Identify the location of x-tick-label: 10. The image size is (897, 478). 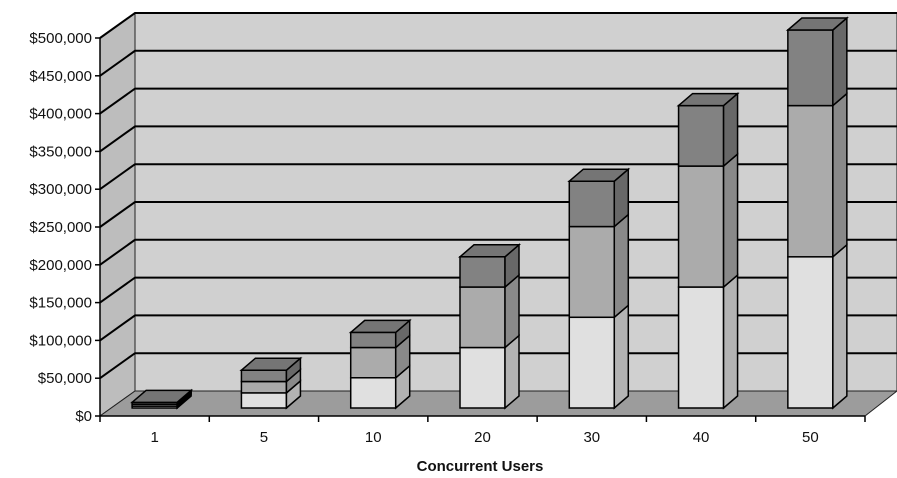
(373, 437).